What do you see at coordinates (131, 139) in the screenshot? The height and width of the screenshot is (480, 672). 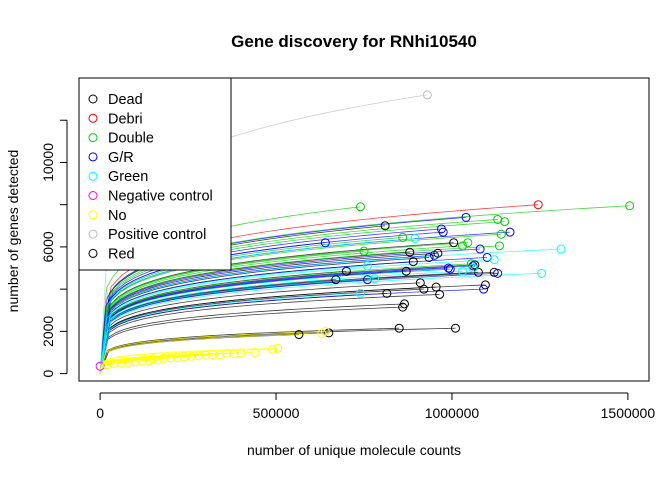 I see `legend-label-double: Double` at bounding box center [131, 139].